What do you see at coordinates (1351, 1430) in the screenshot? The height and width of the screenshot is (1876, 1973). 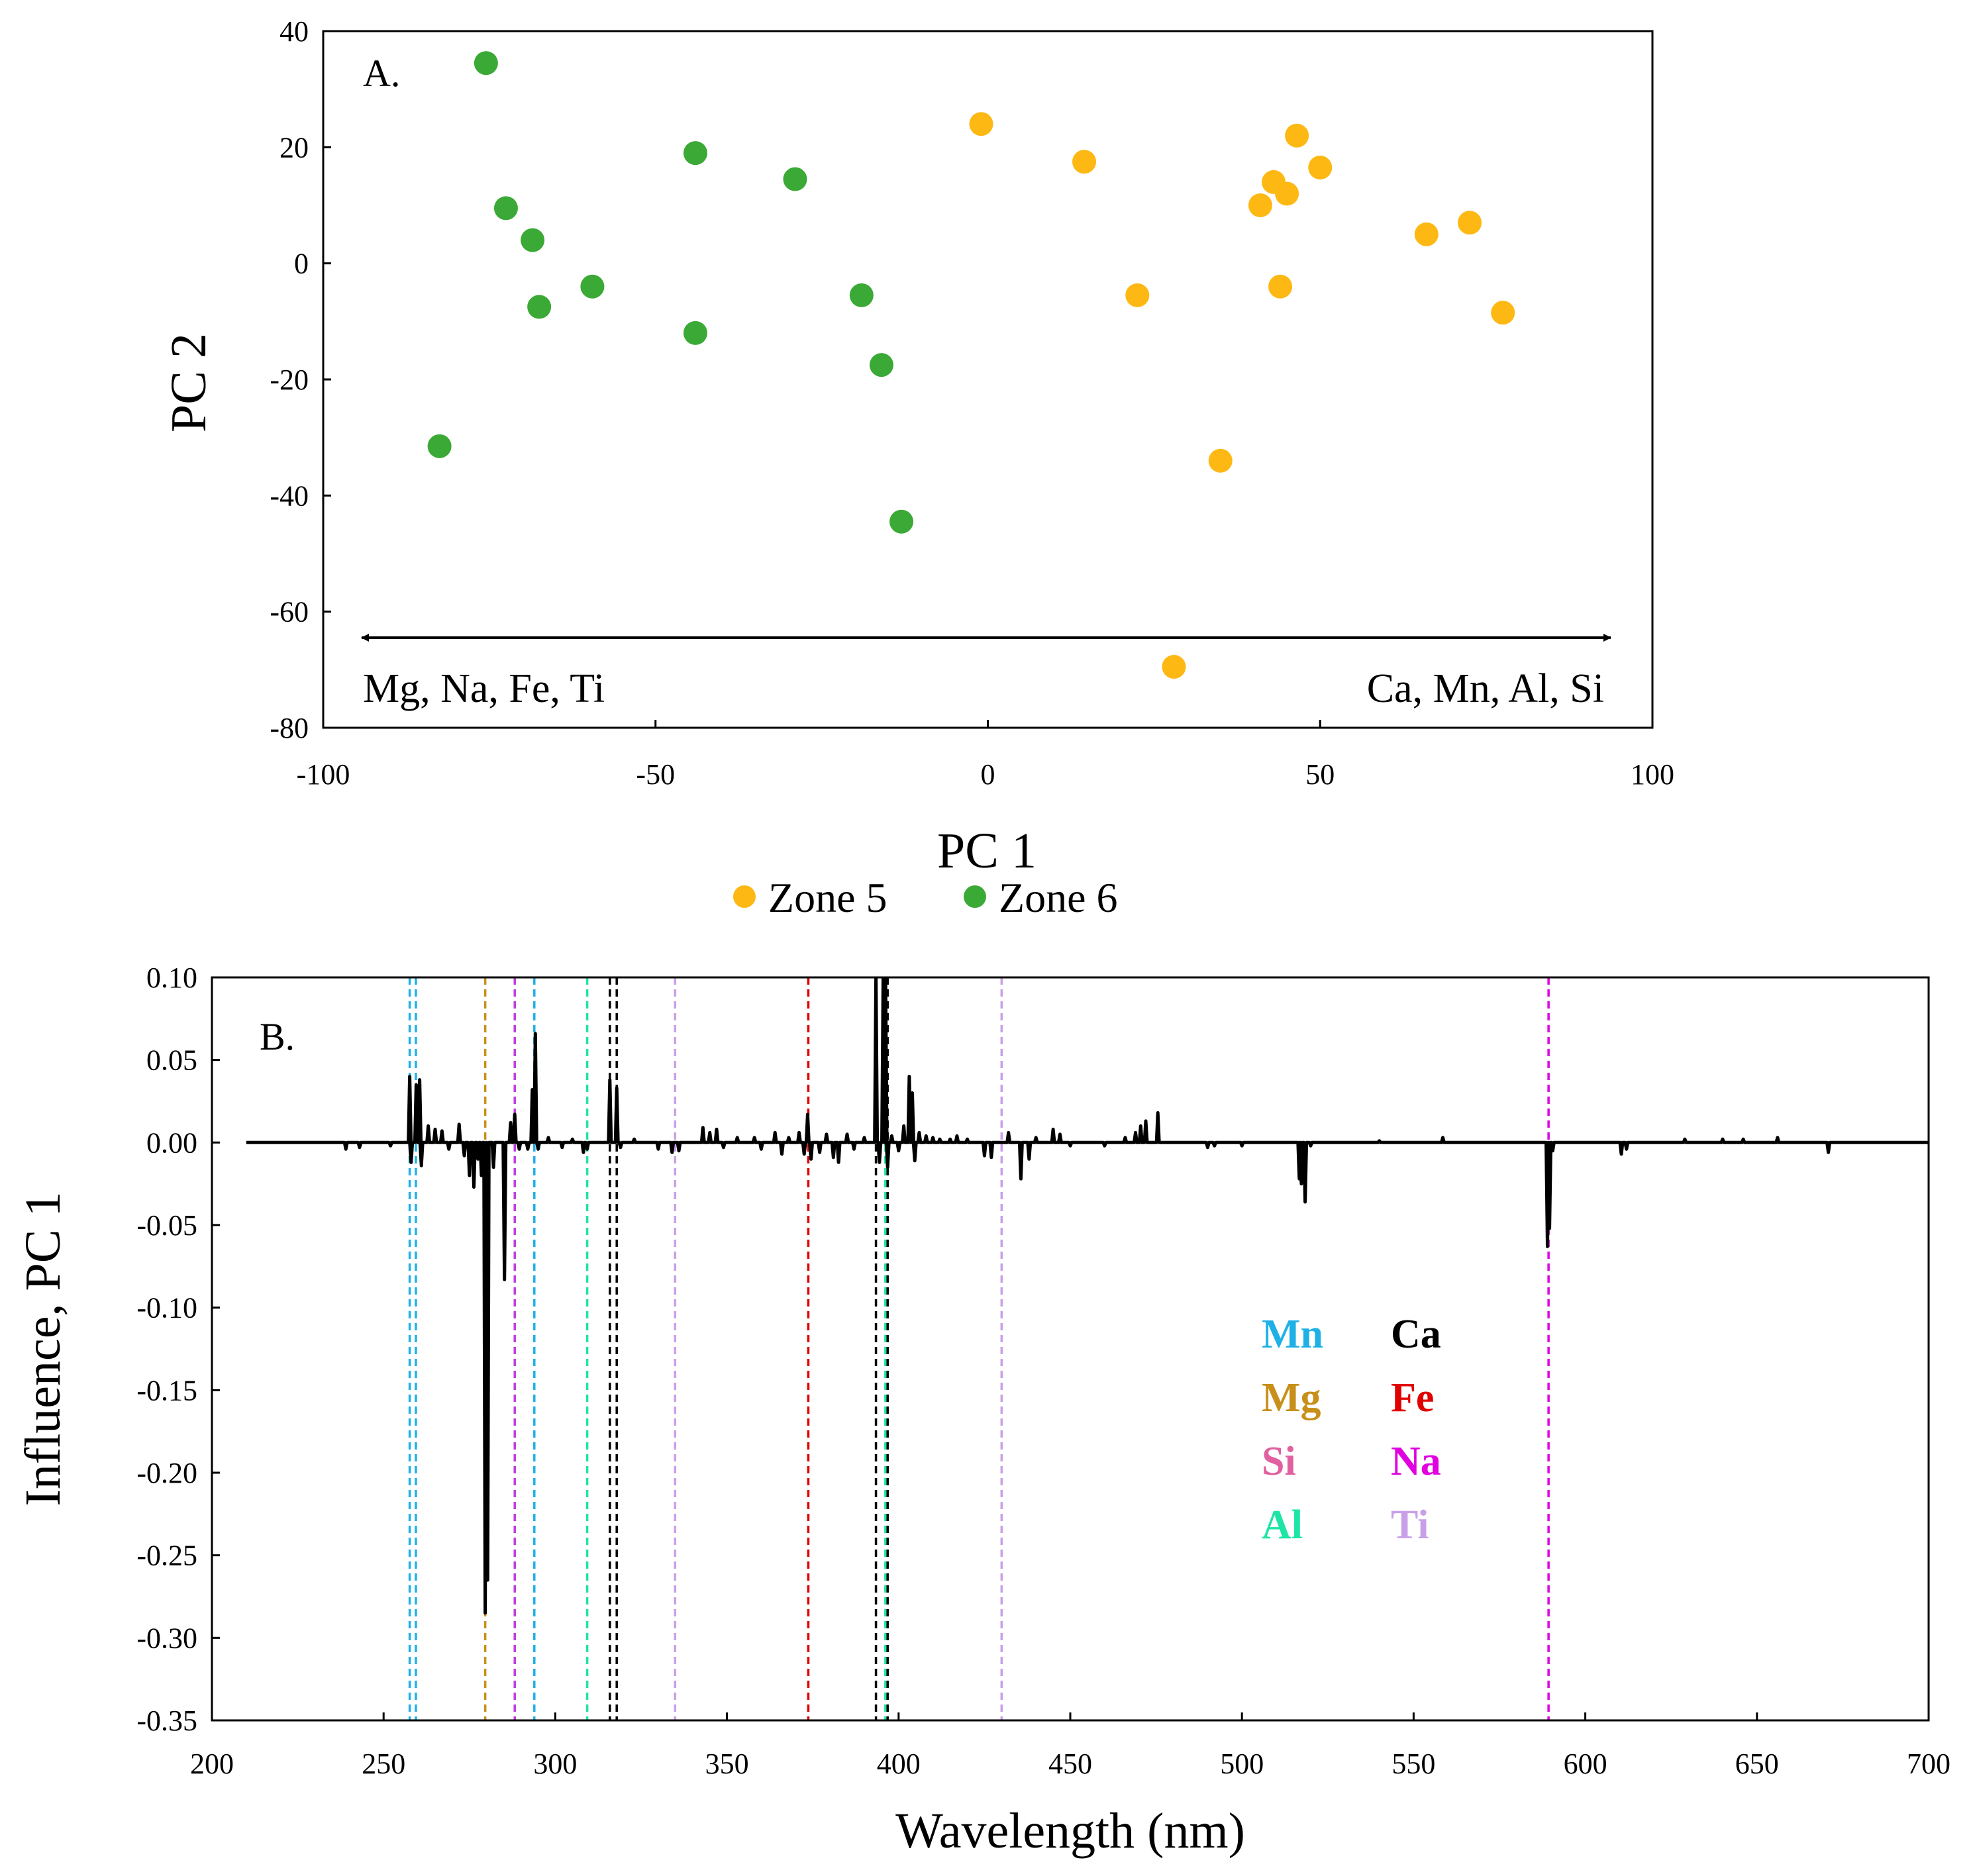 I see `element-color-legend: Mn Ca Mg Fe Si Na Al Ti` at bounding box center [1351, 1430].